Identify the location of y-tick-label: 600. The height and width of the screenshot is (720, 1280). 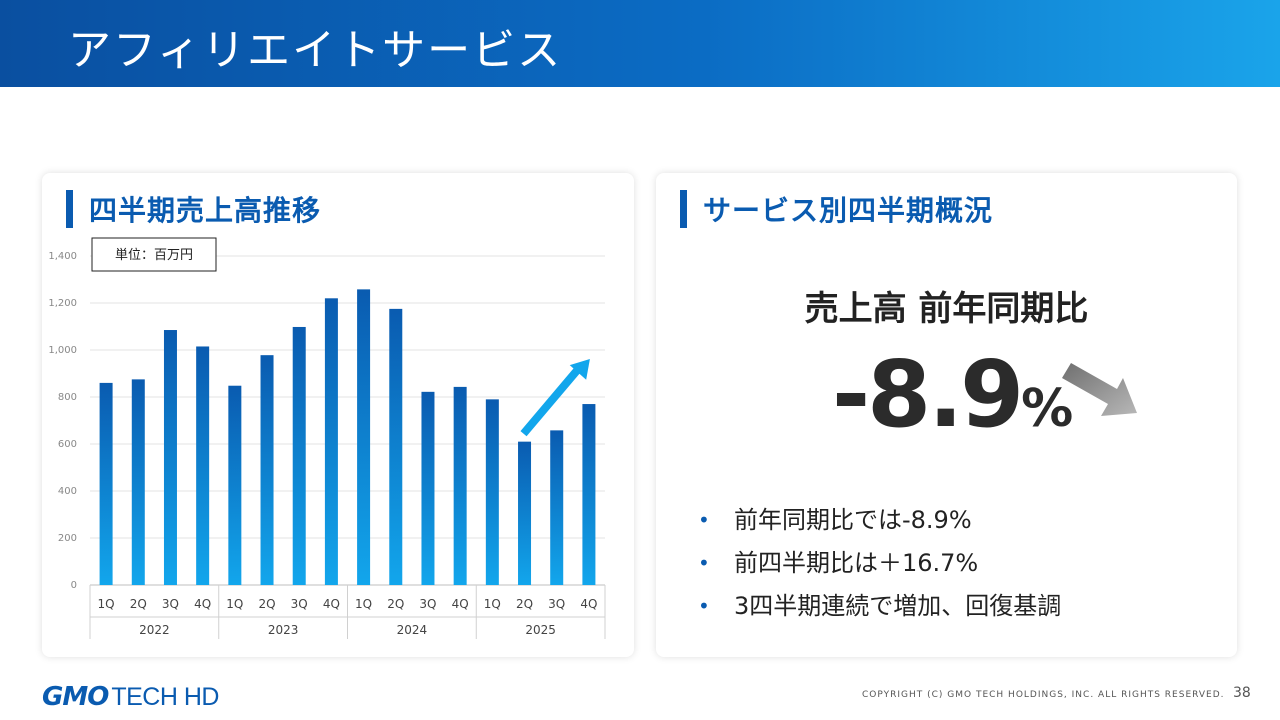
(67, 444).